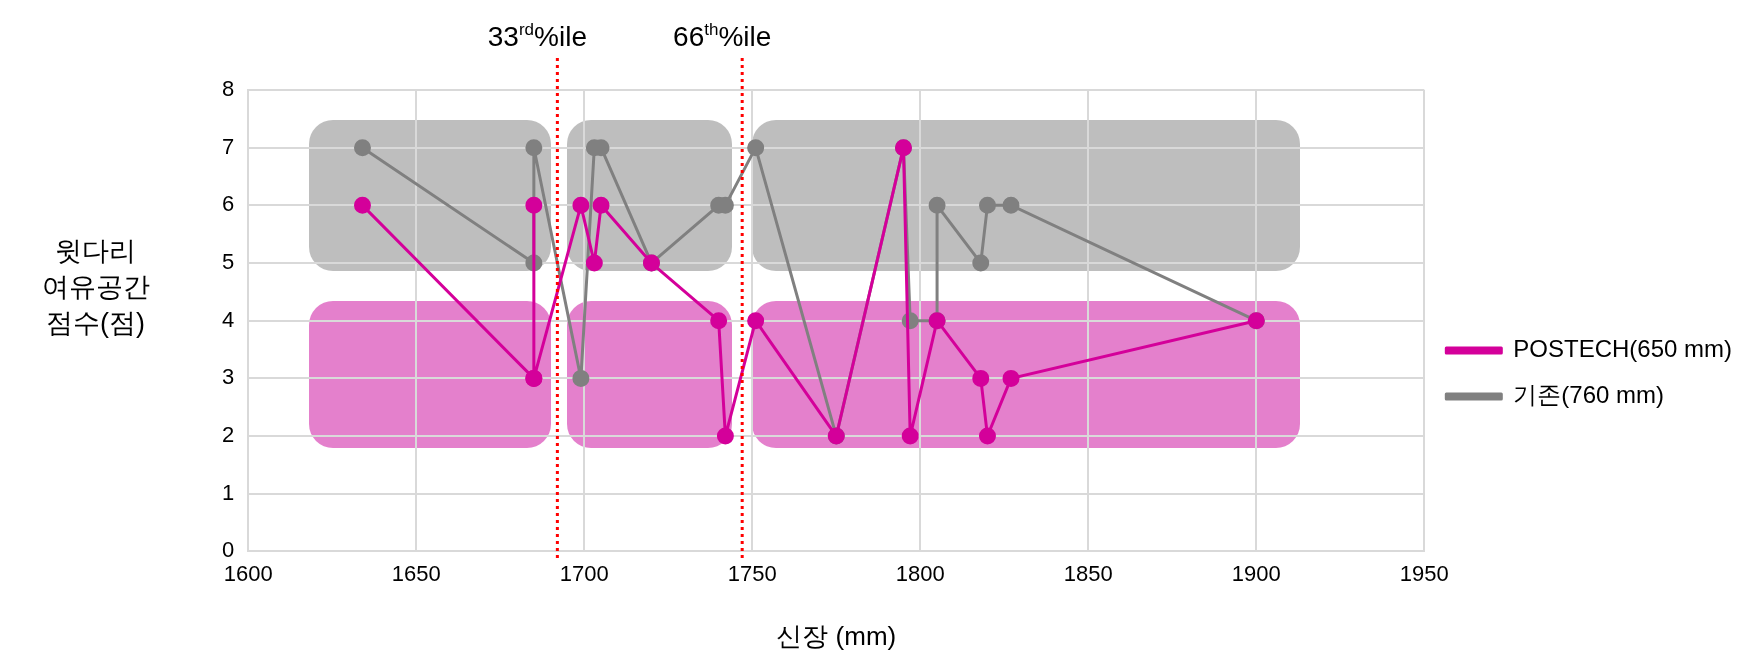  Describe the element at coordinates (248, 573) in the screenshot. I see `x-tick-label: 1600` at that location.